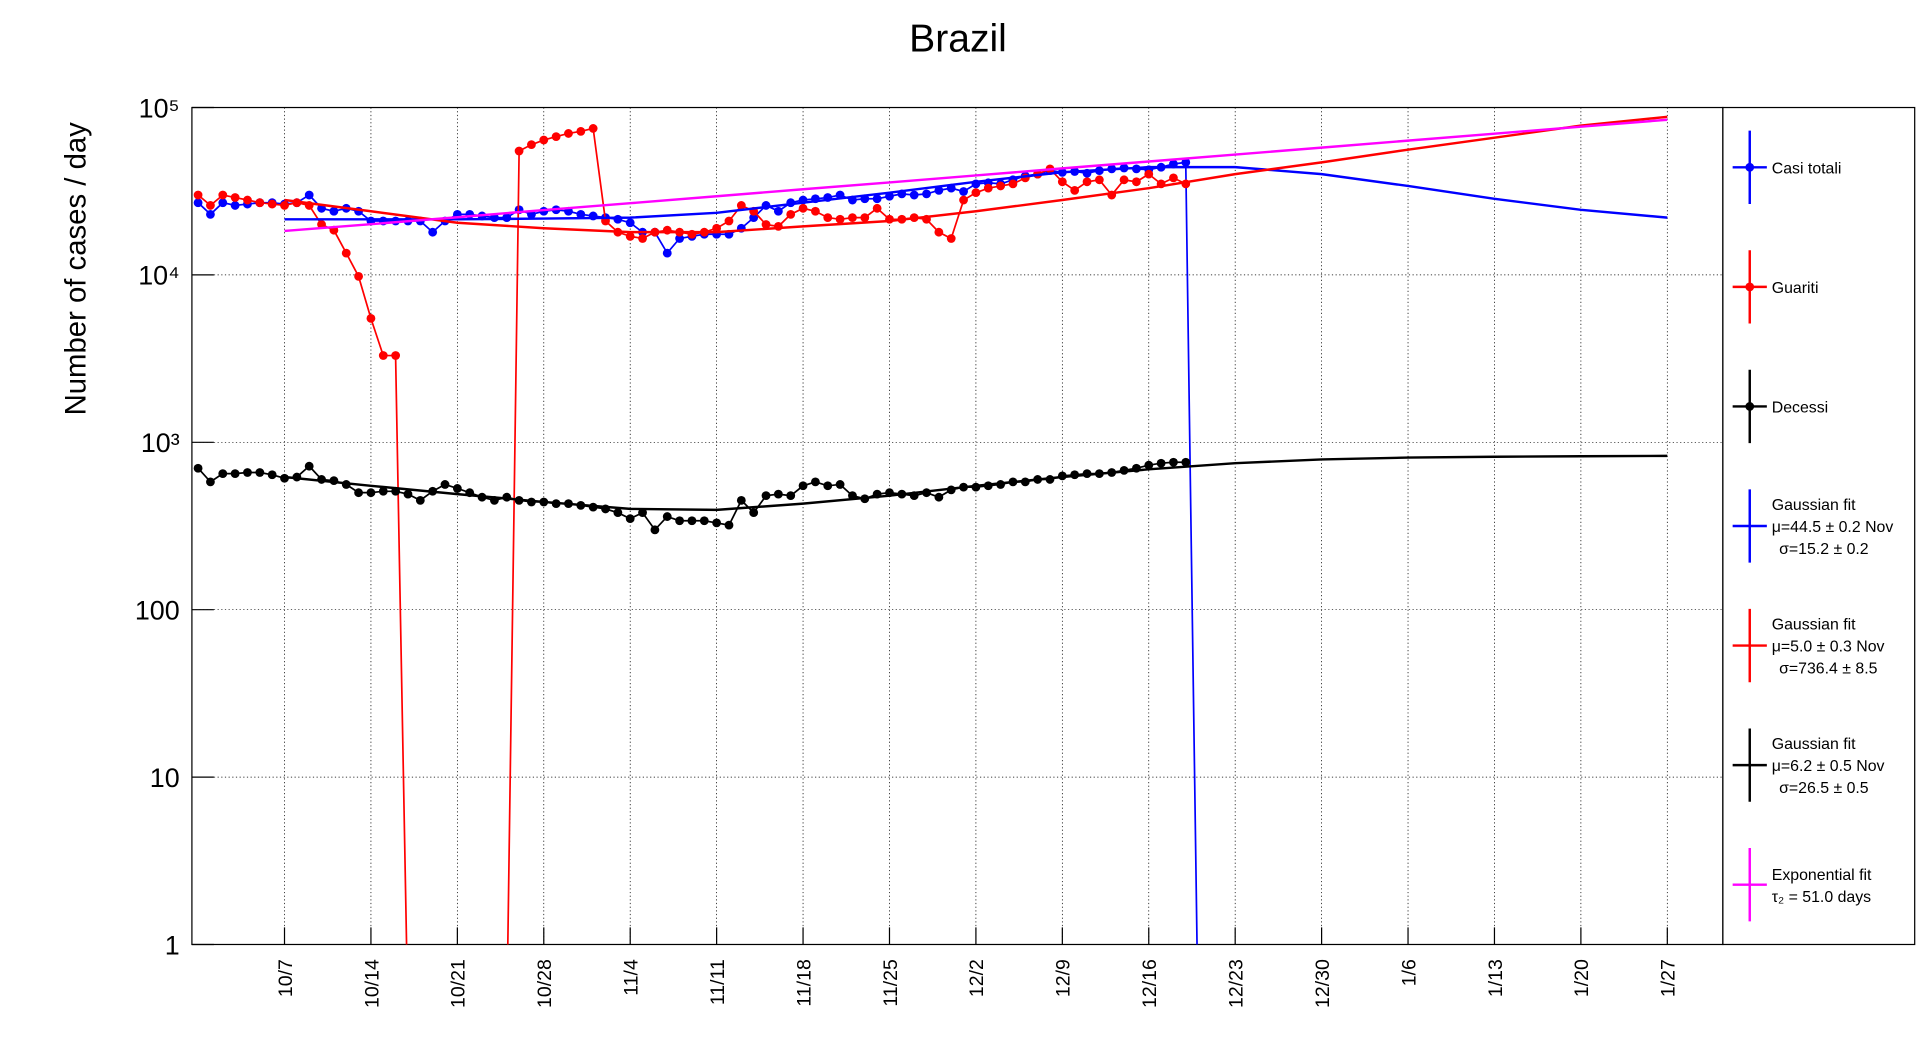 The image size is (1916, 1052). Describe the element at coordinates (159, 108) in the screenshot. I see `y-tick-label: 10⁵` at that location.